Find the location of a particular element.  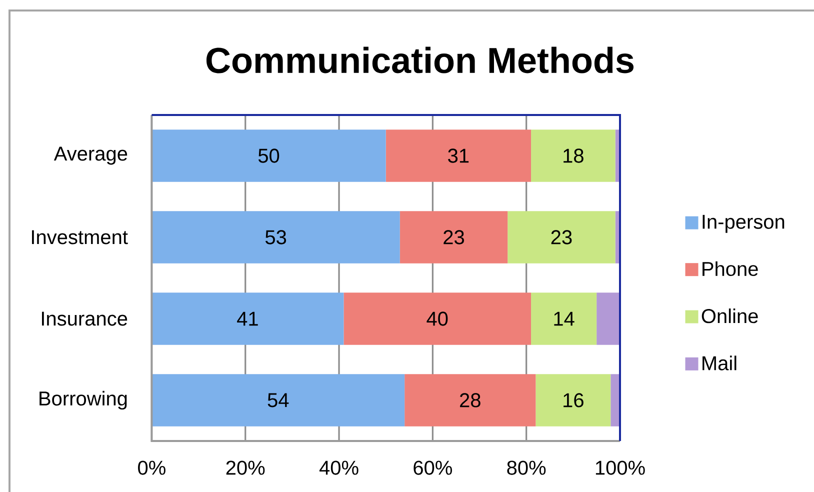

data-label: 41 is located at coordinates (247, 319).